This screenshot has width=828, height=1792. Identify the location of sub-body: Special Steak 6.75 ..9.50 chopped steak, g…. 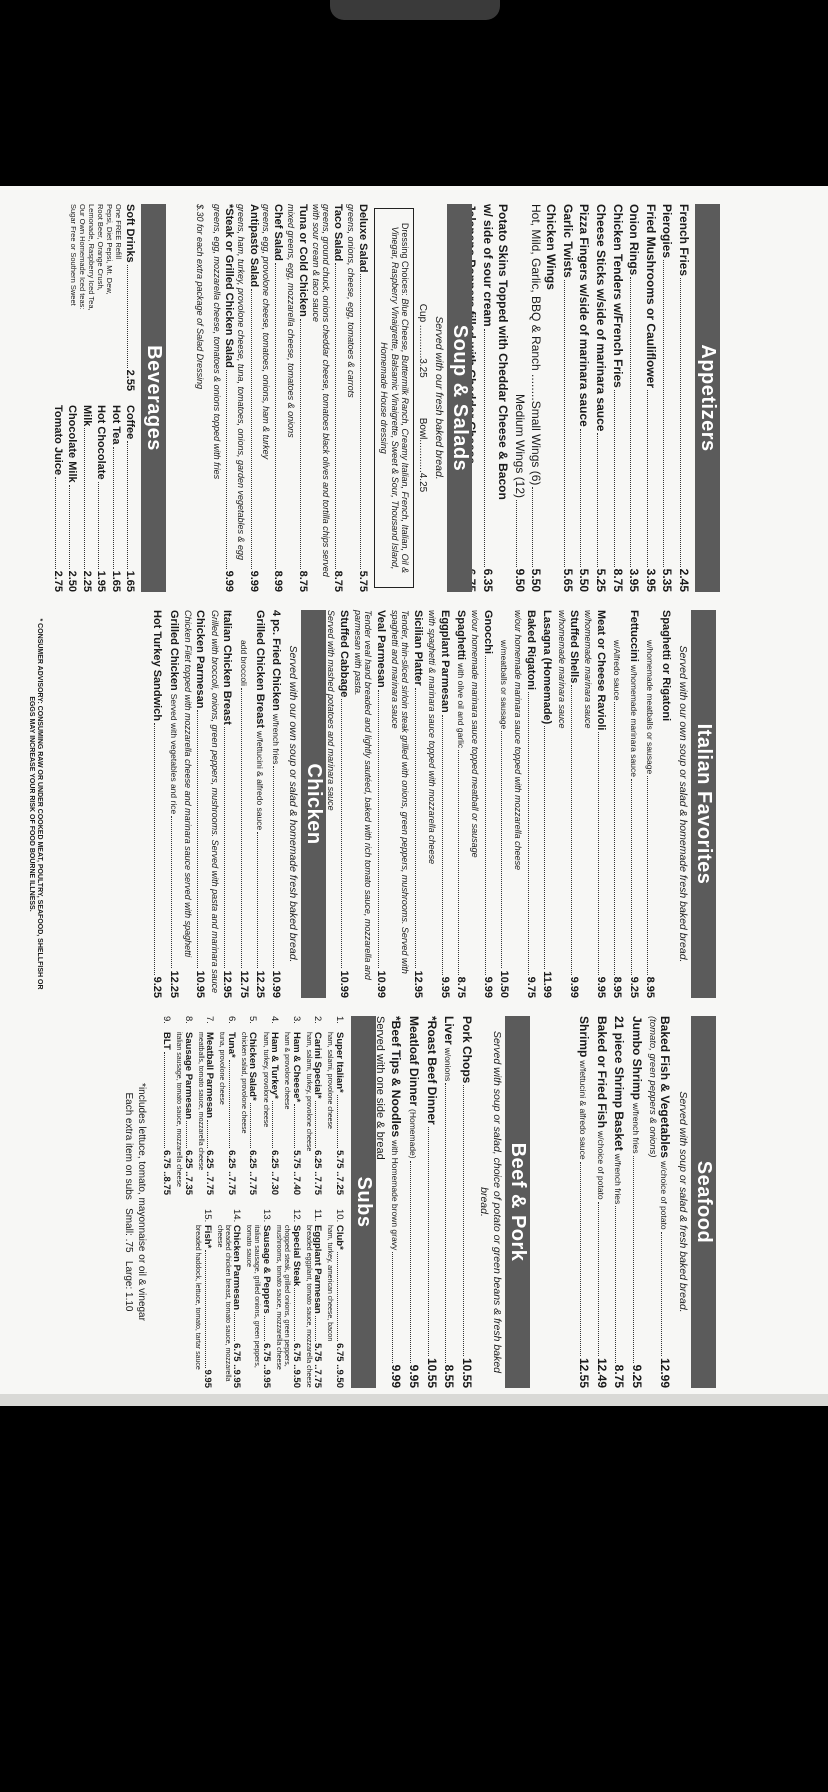
(288, 1306).